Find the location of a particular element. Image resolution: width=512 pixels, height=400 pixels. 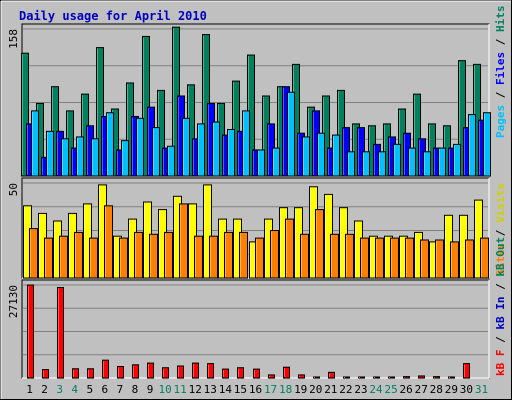

y-axis-max-label: 50 is located at coordinates (13, 189).